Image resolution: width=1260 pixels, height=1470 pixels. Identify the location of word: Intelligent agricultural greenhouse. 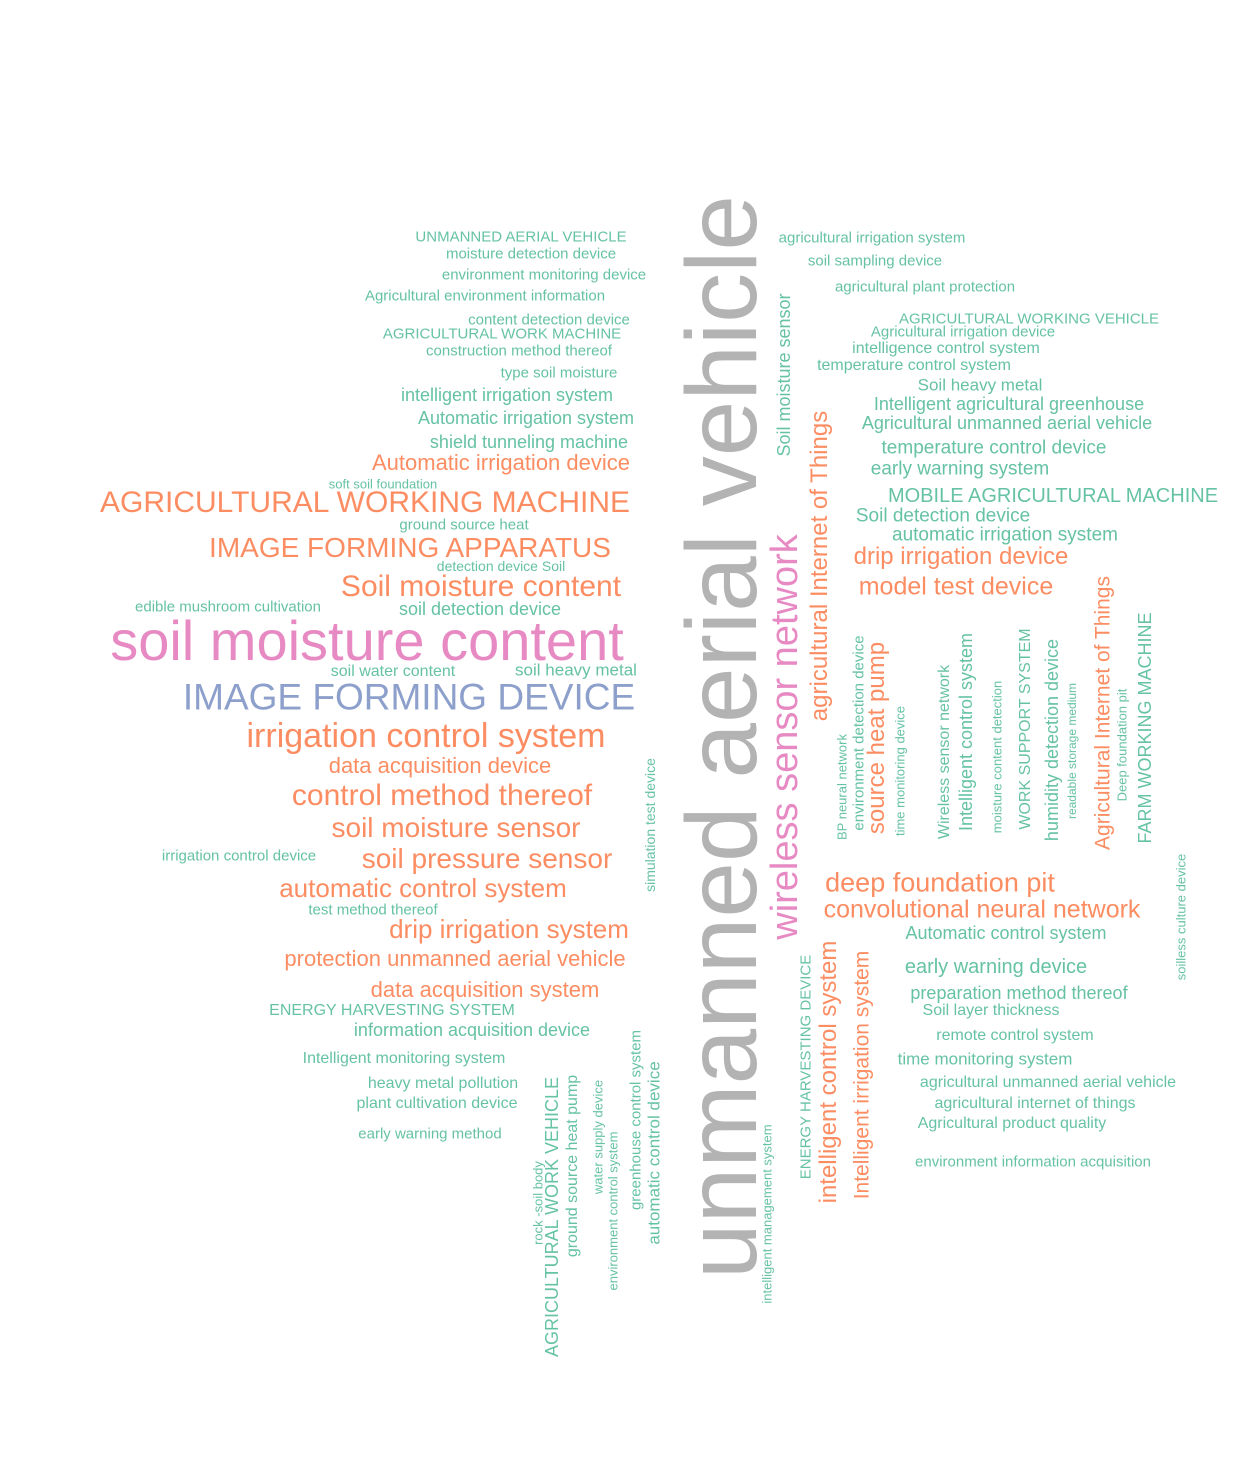
(1009, 404).